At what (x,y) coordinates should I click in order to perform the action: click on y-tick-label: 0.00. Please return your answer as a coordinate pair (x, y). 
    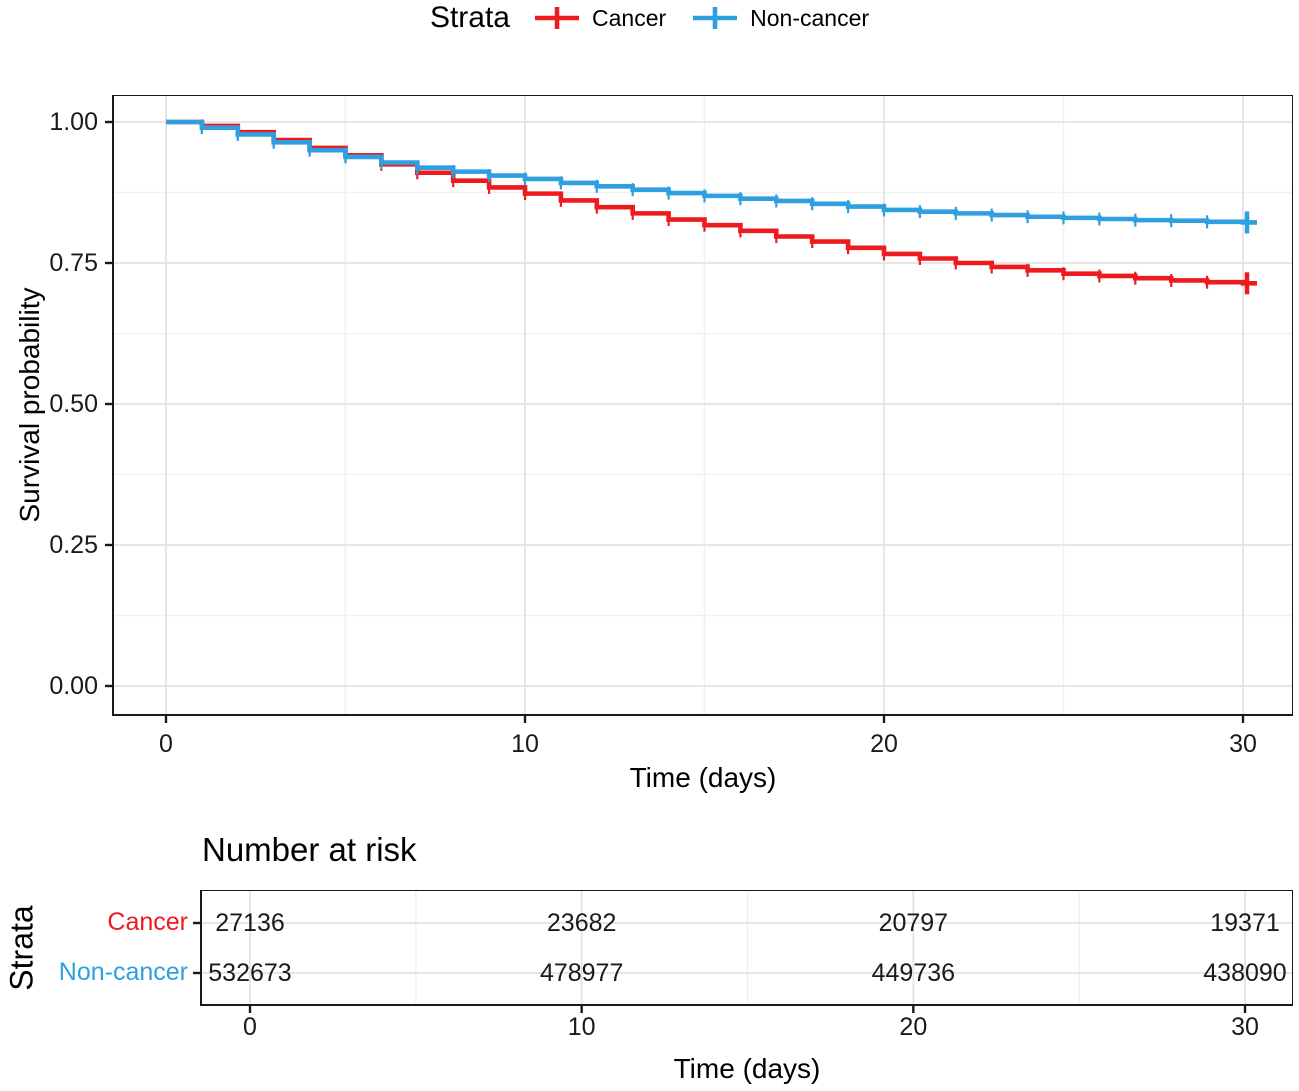
    Looking at the image, I should click on (73, 686).